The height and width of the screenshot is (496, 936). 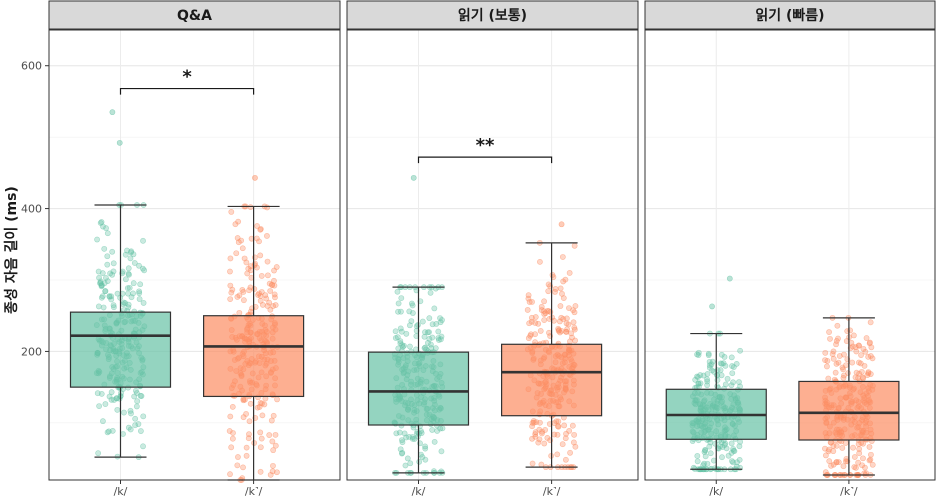 What do you see at coordinates (790, 15) in the screenshot?
I see `facet-strip` at bounding box center [790, 15].